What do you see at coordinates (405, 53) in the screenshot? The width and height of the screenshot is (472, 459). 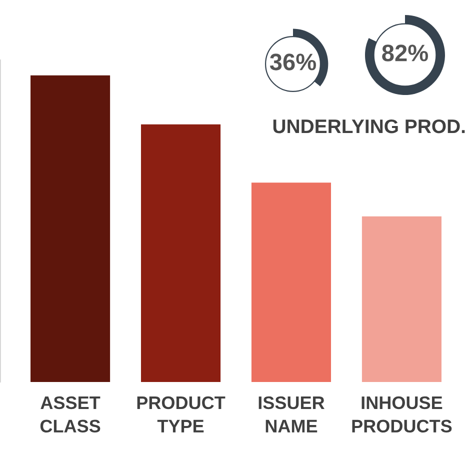 I see `data-label: 82%` at bounding box center [405, 53].